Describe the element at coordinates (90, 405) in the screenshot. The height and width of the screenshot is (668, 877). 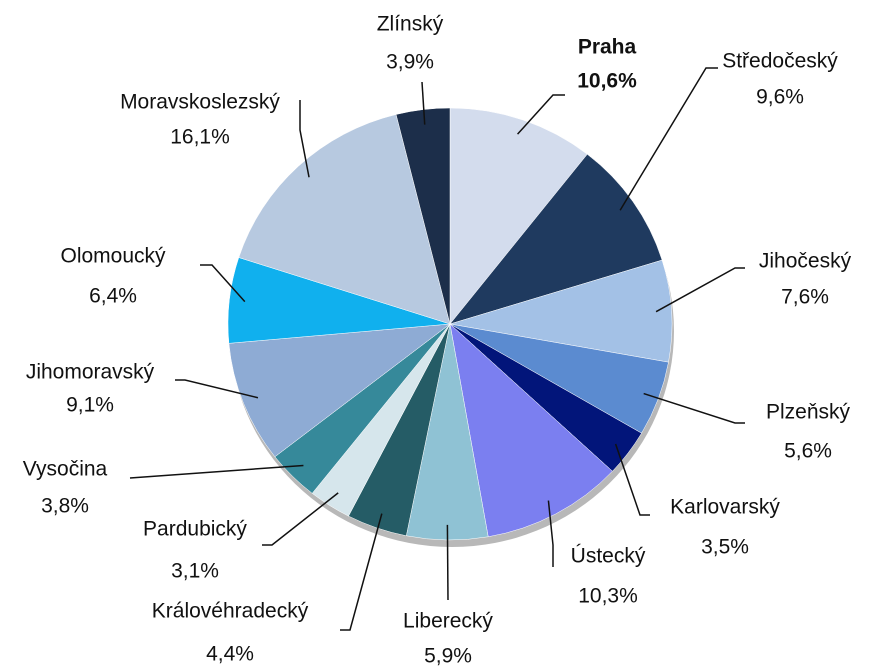
I see `value-label: 9,1%` at that location.